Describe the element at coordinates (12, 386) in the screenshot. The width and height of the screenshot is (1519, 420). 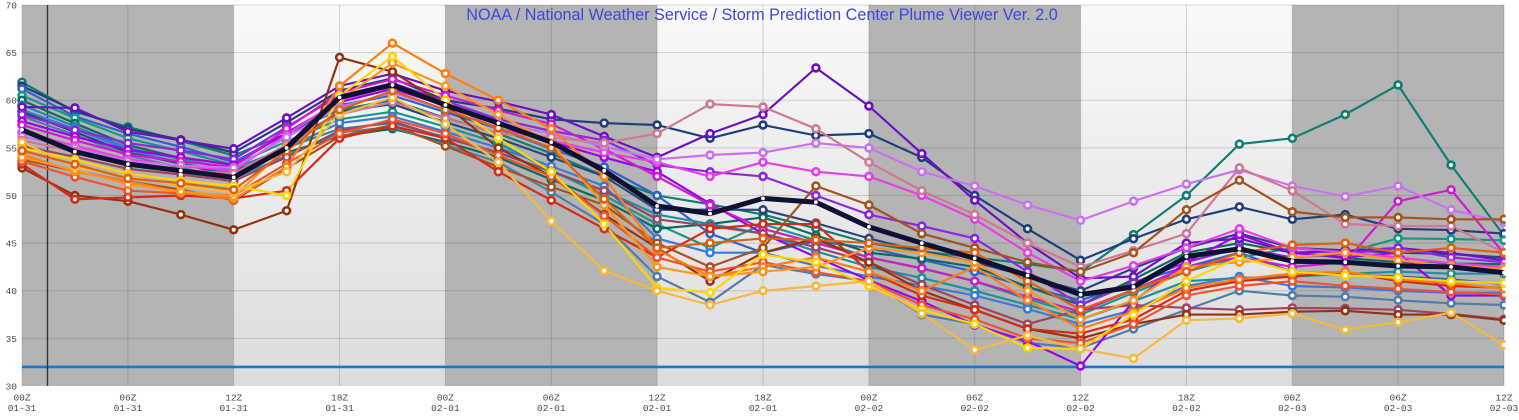
I see `svg-text: 30` at that location.